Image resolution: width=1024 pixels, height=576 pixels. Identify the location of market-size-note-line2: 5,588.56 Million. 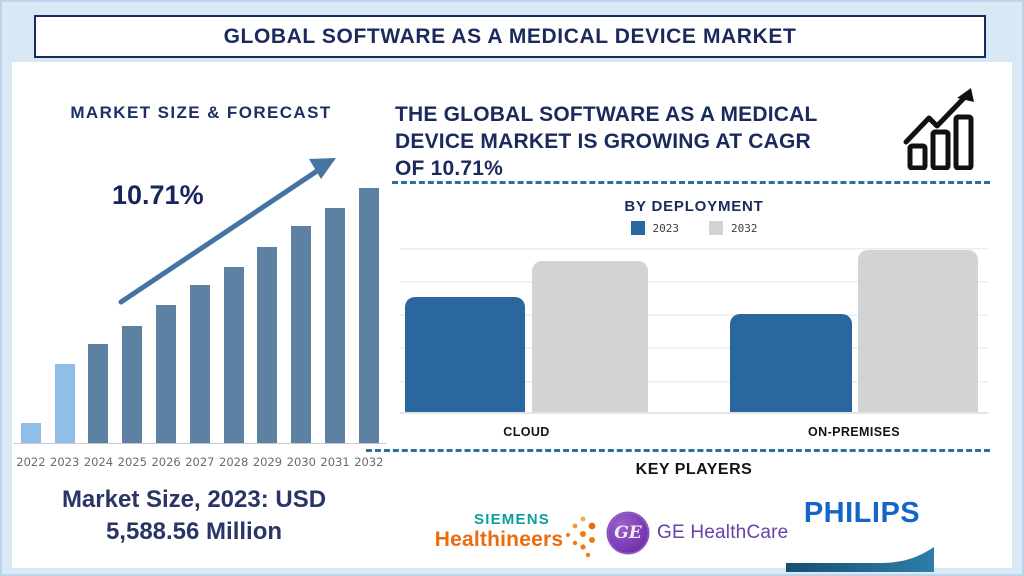
(194, 532).